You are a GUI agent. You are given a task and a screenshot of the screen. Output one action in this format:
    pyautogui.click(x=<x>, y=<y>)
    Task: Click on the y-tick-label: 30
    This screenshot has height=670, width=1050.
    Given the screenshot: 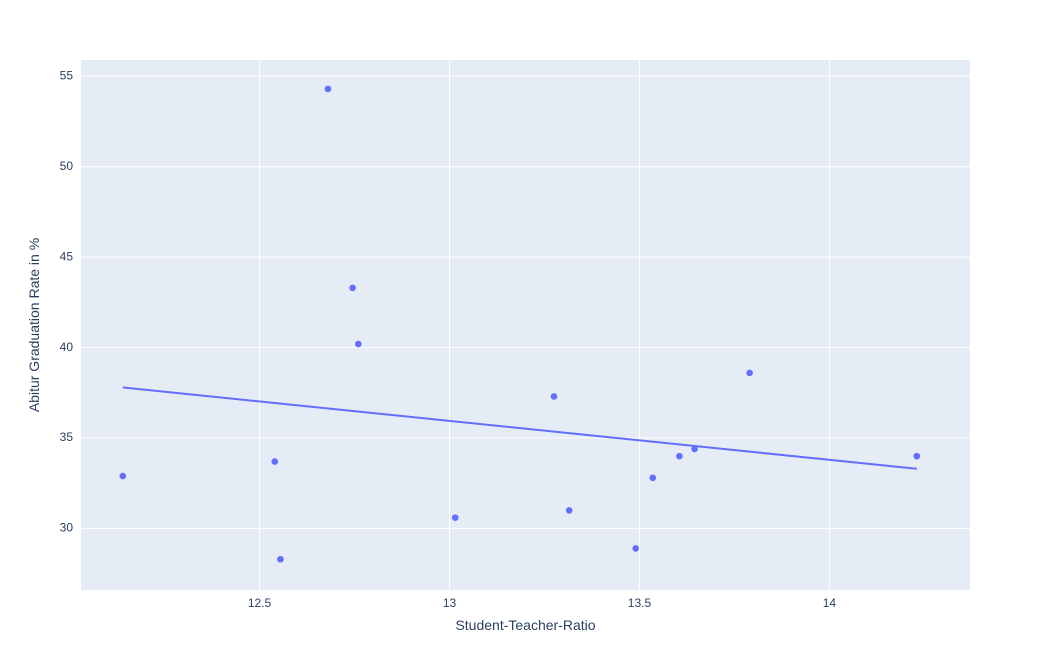 What is the action you would take?
    pyautogui.click(x=67, y=528)
    